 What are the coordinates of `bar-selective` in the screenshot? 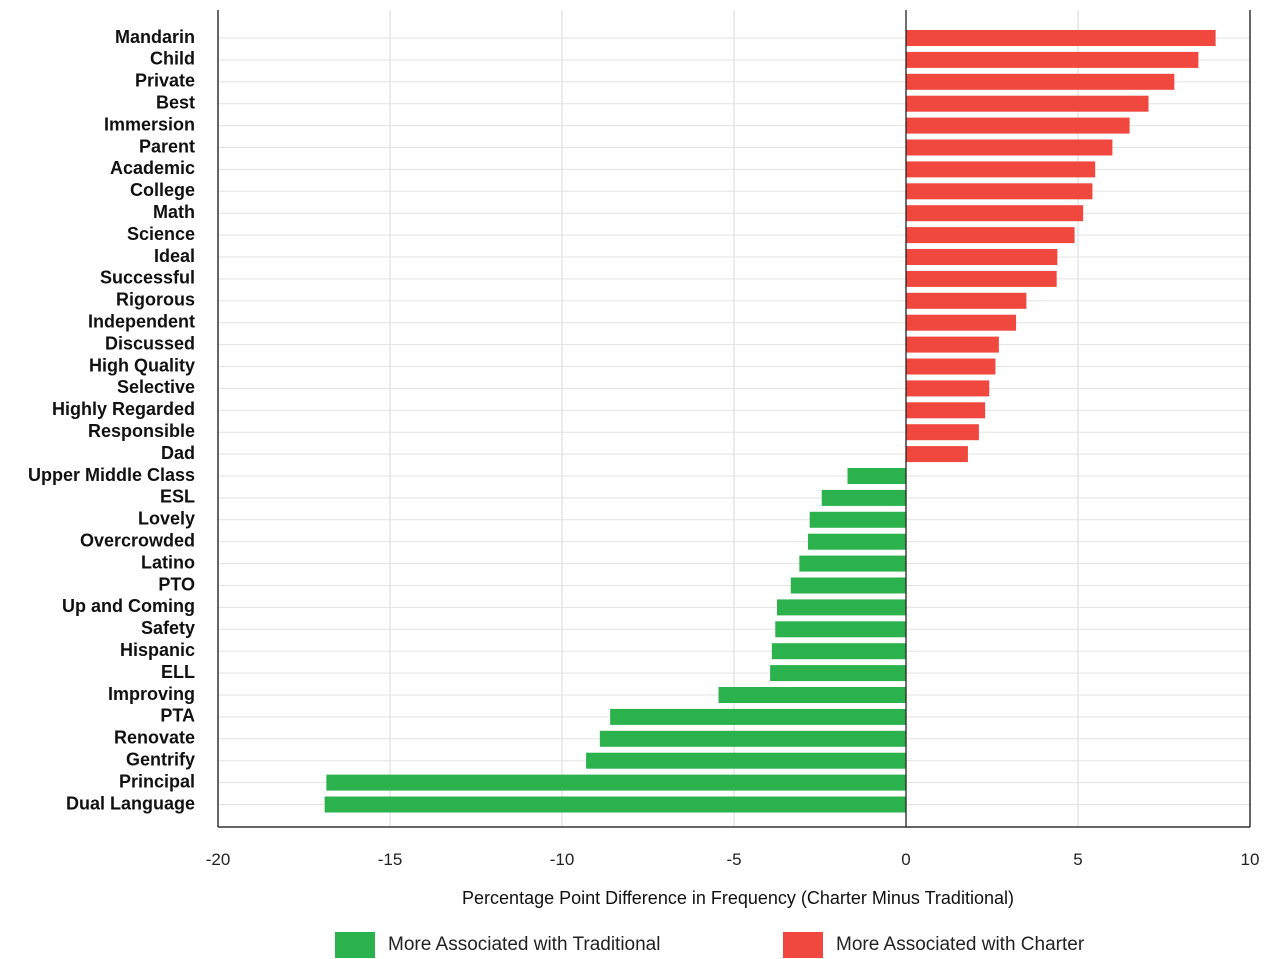 It's located at (948, 388).